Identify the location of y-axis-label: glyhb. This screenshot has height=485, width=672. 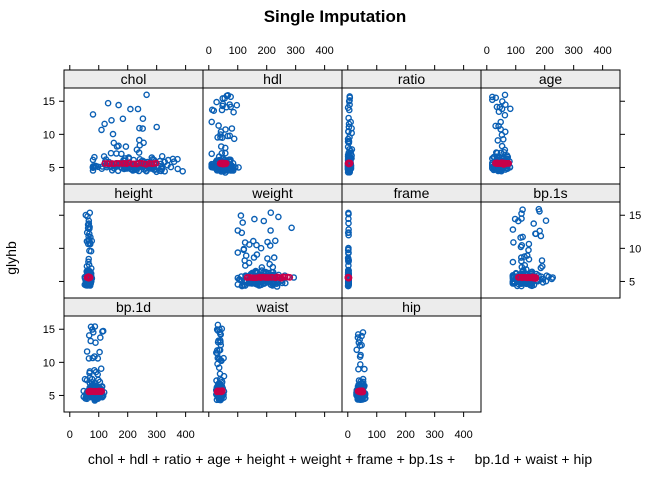
(11, 258).